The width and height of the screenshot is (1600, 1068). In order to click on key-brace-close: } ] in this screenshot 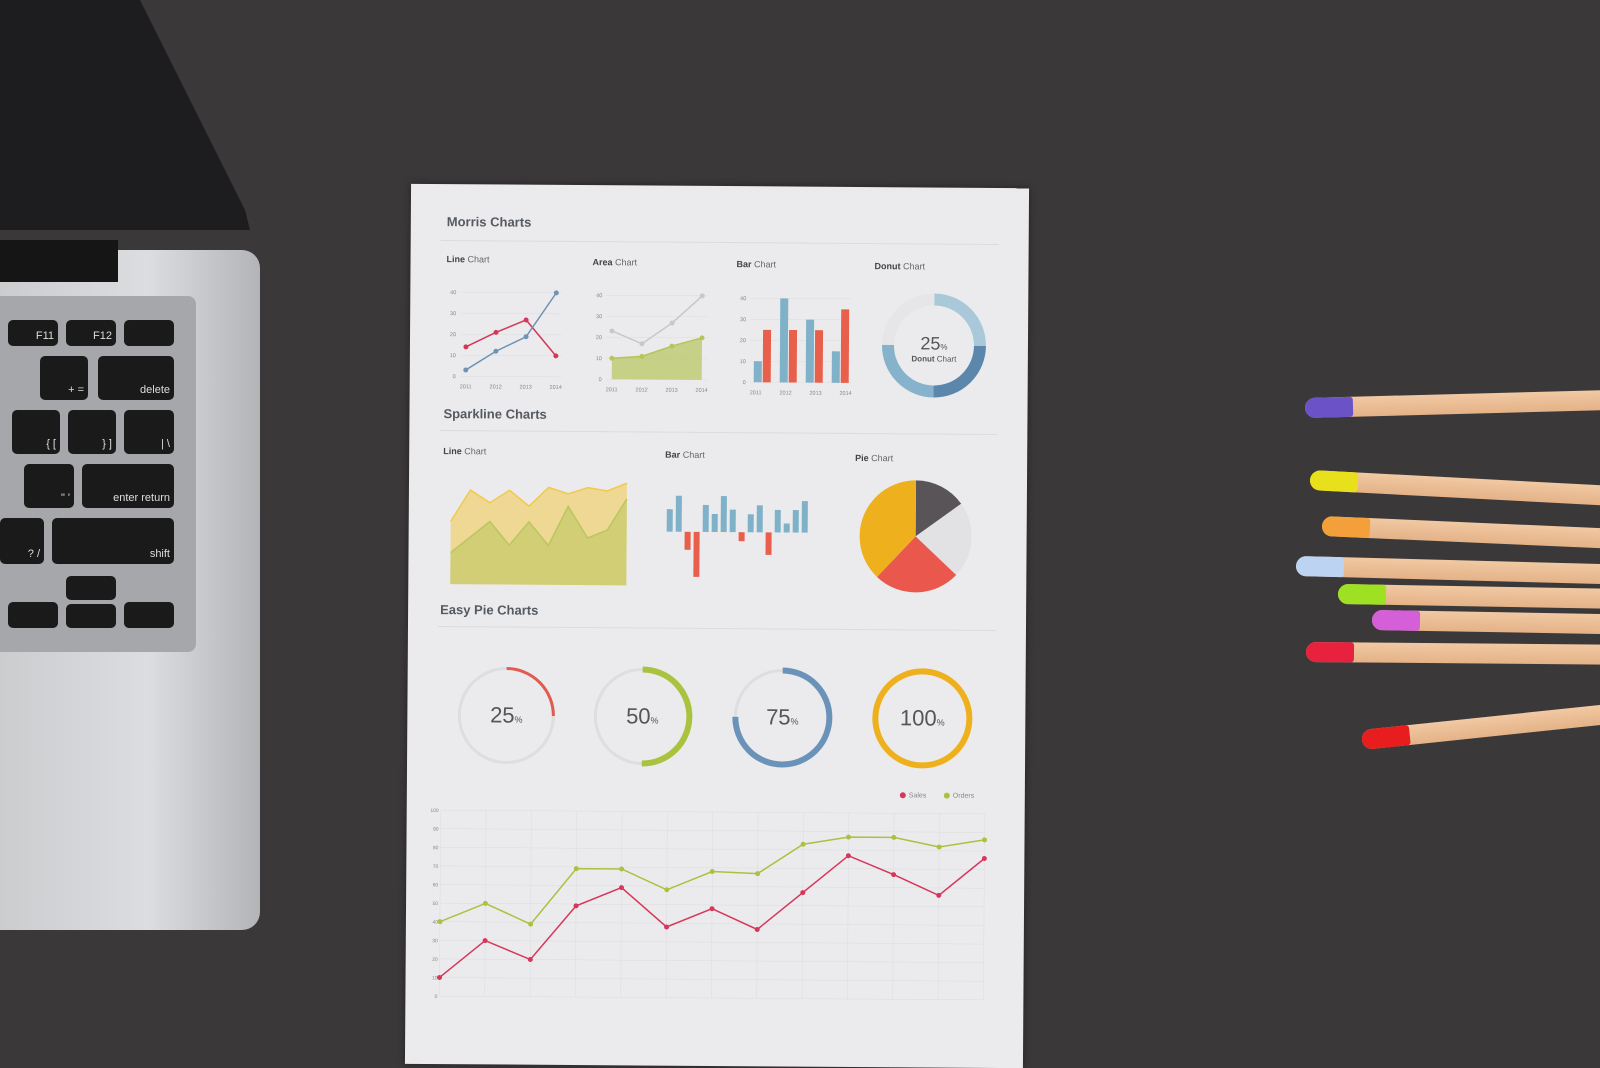, I will do `click(92, 432)`.